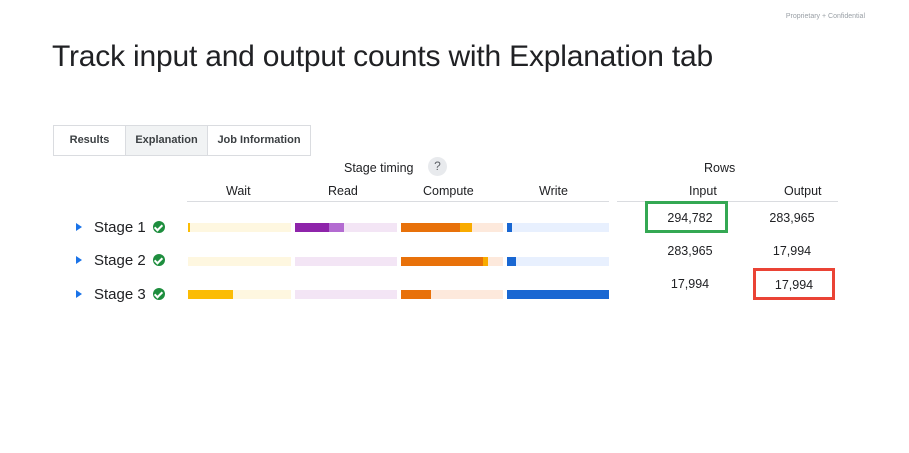 This screenshot has width=909, height=453. I want to click on stage-label: Stage 1, so click(120, 227).